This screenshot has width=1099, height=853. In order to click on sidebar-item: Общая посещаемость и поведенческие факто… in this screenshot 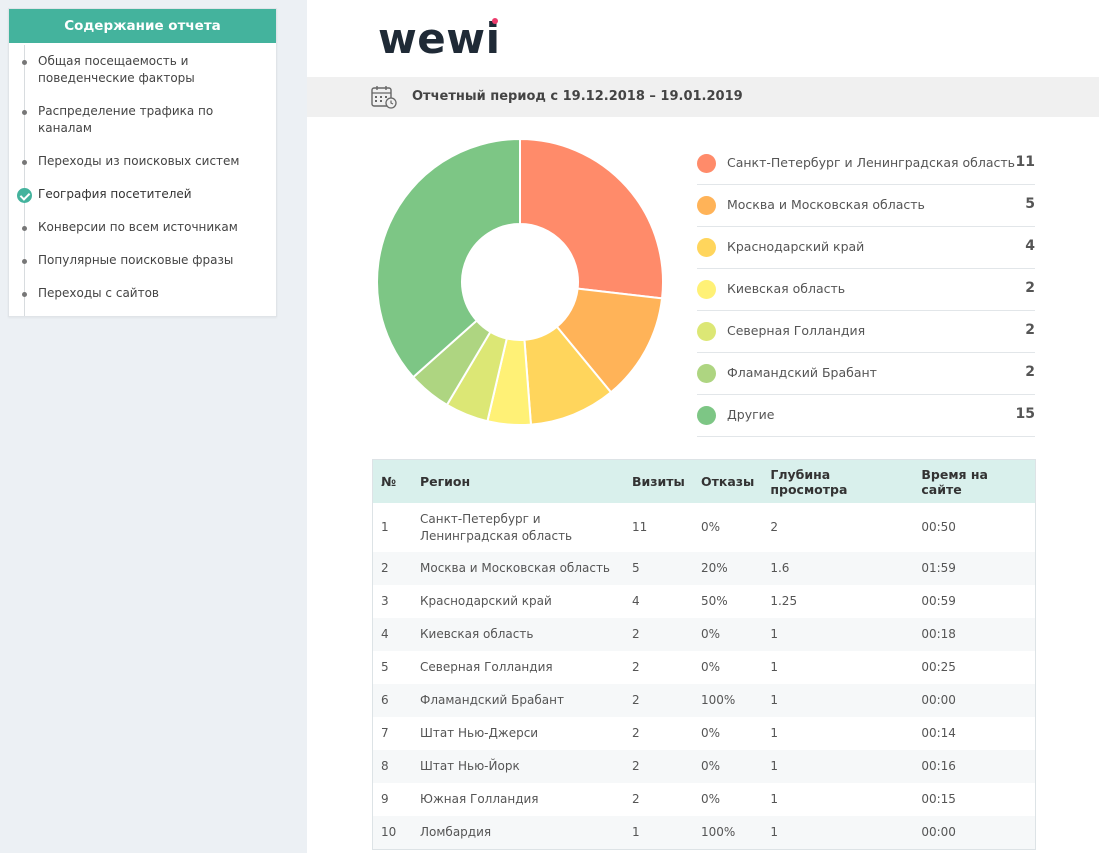, I will do `click(142, 70)`.